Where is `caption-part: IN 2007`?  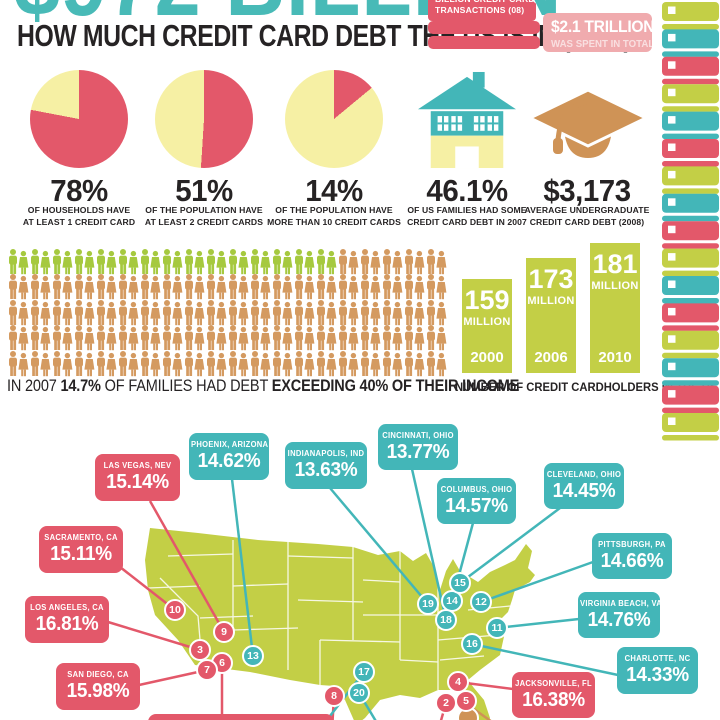 caption-part: IN 2007 is located at coordinates (34, 386).